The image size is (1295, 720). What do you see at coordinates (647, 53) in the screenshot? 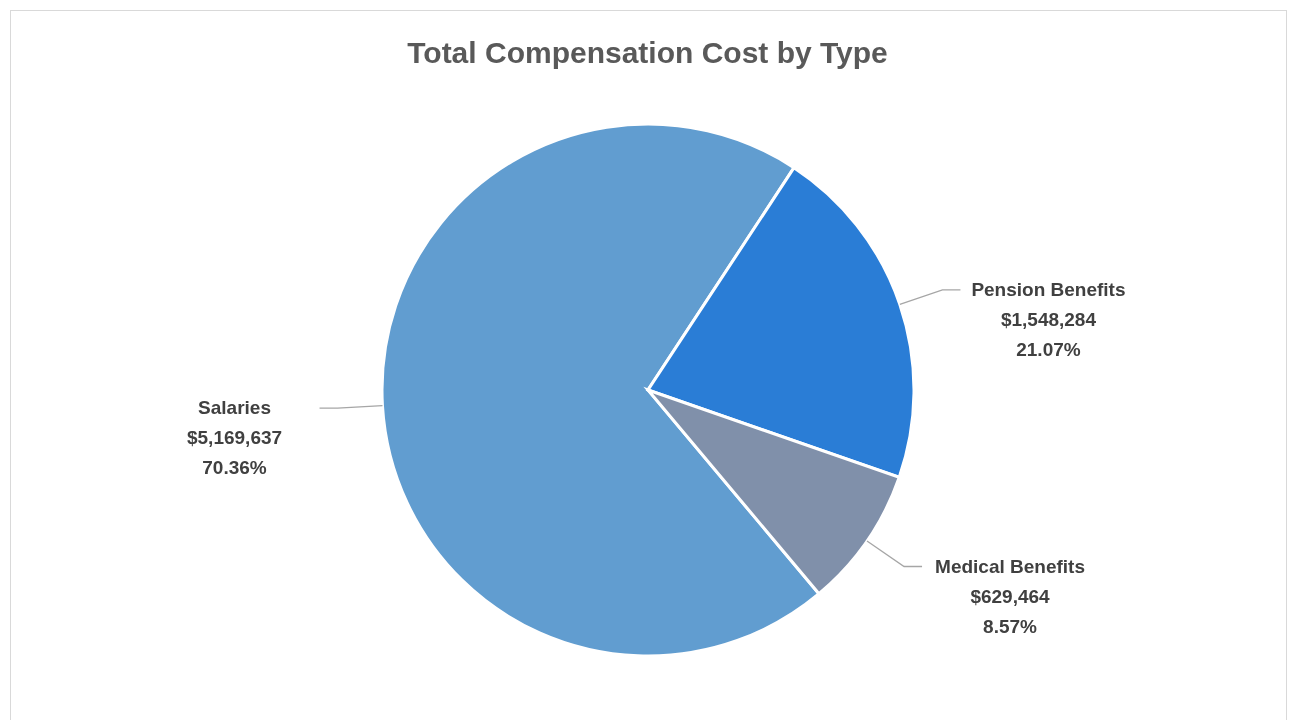
I see `chart-title: Total Compensation Cost by Type` at bounding box center [647, 53].